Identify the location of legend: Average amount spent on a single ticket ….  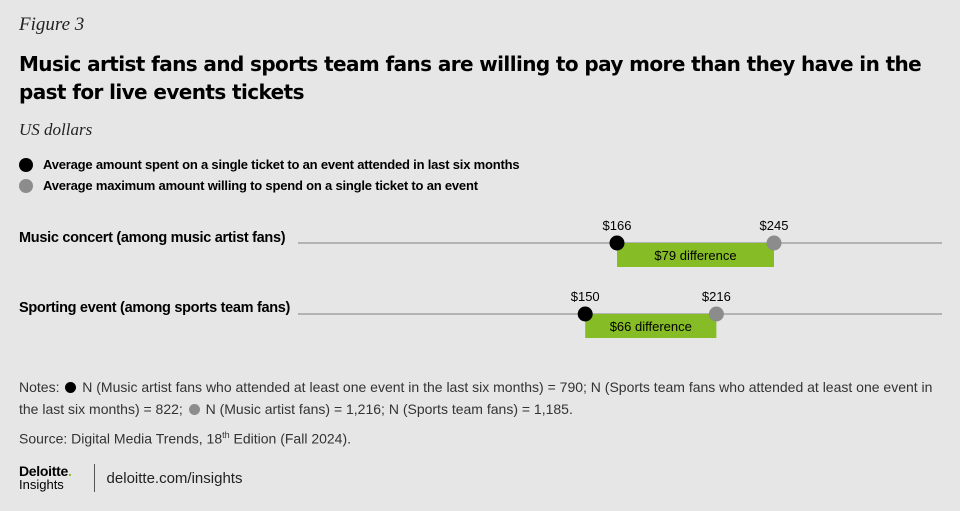
(269, 175).